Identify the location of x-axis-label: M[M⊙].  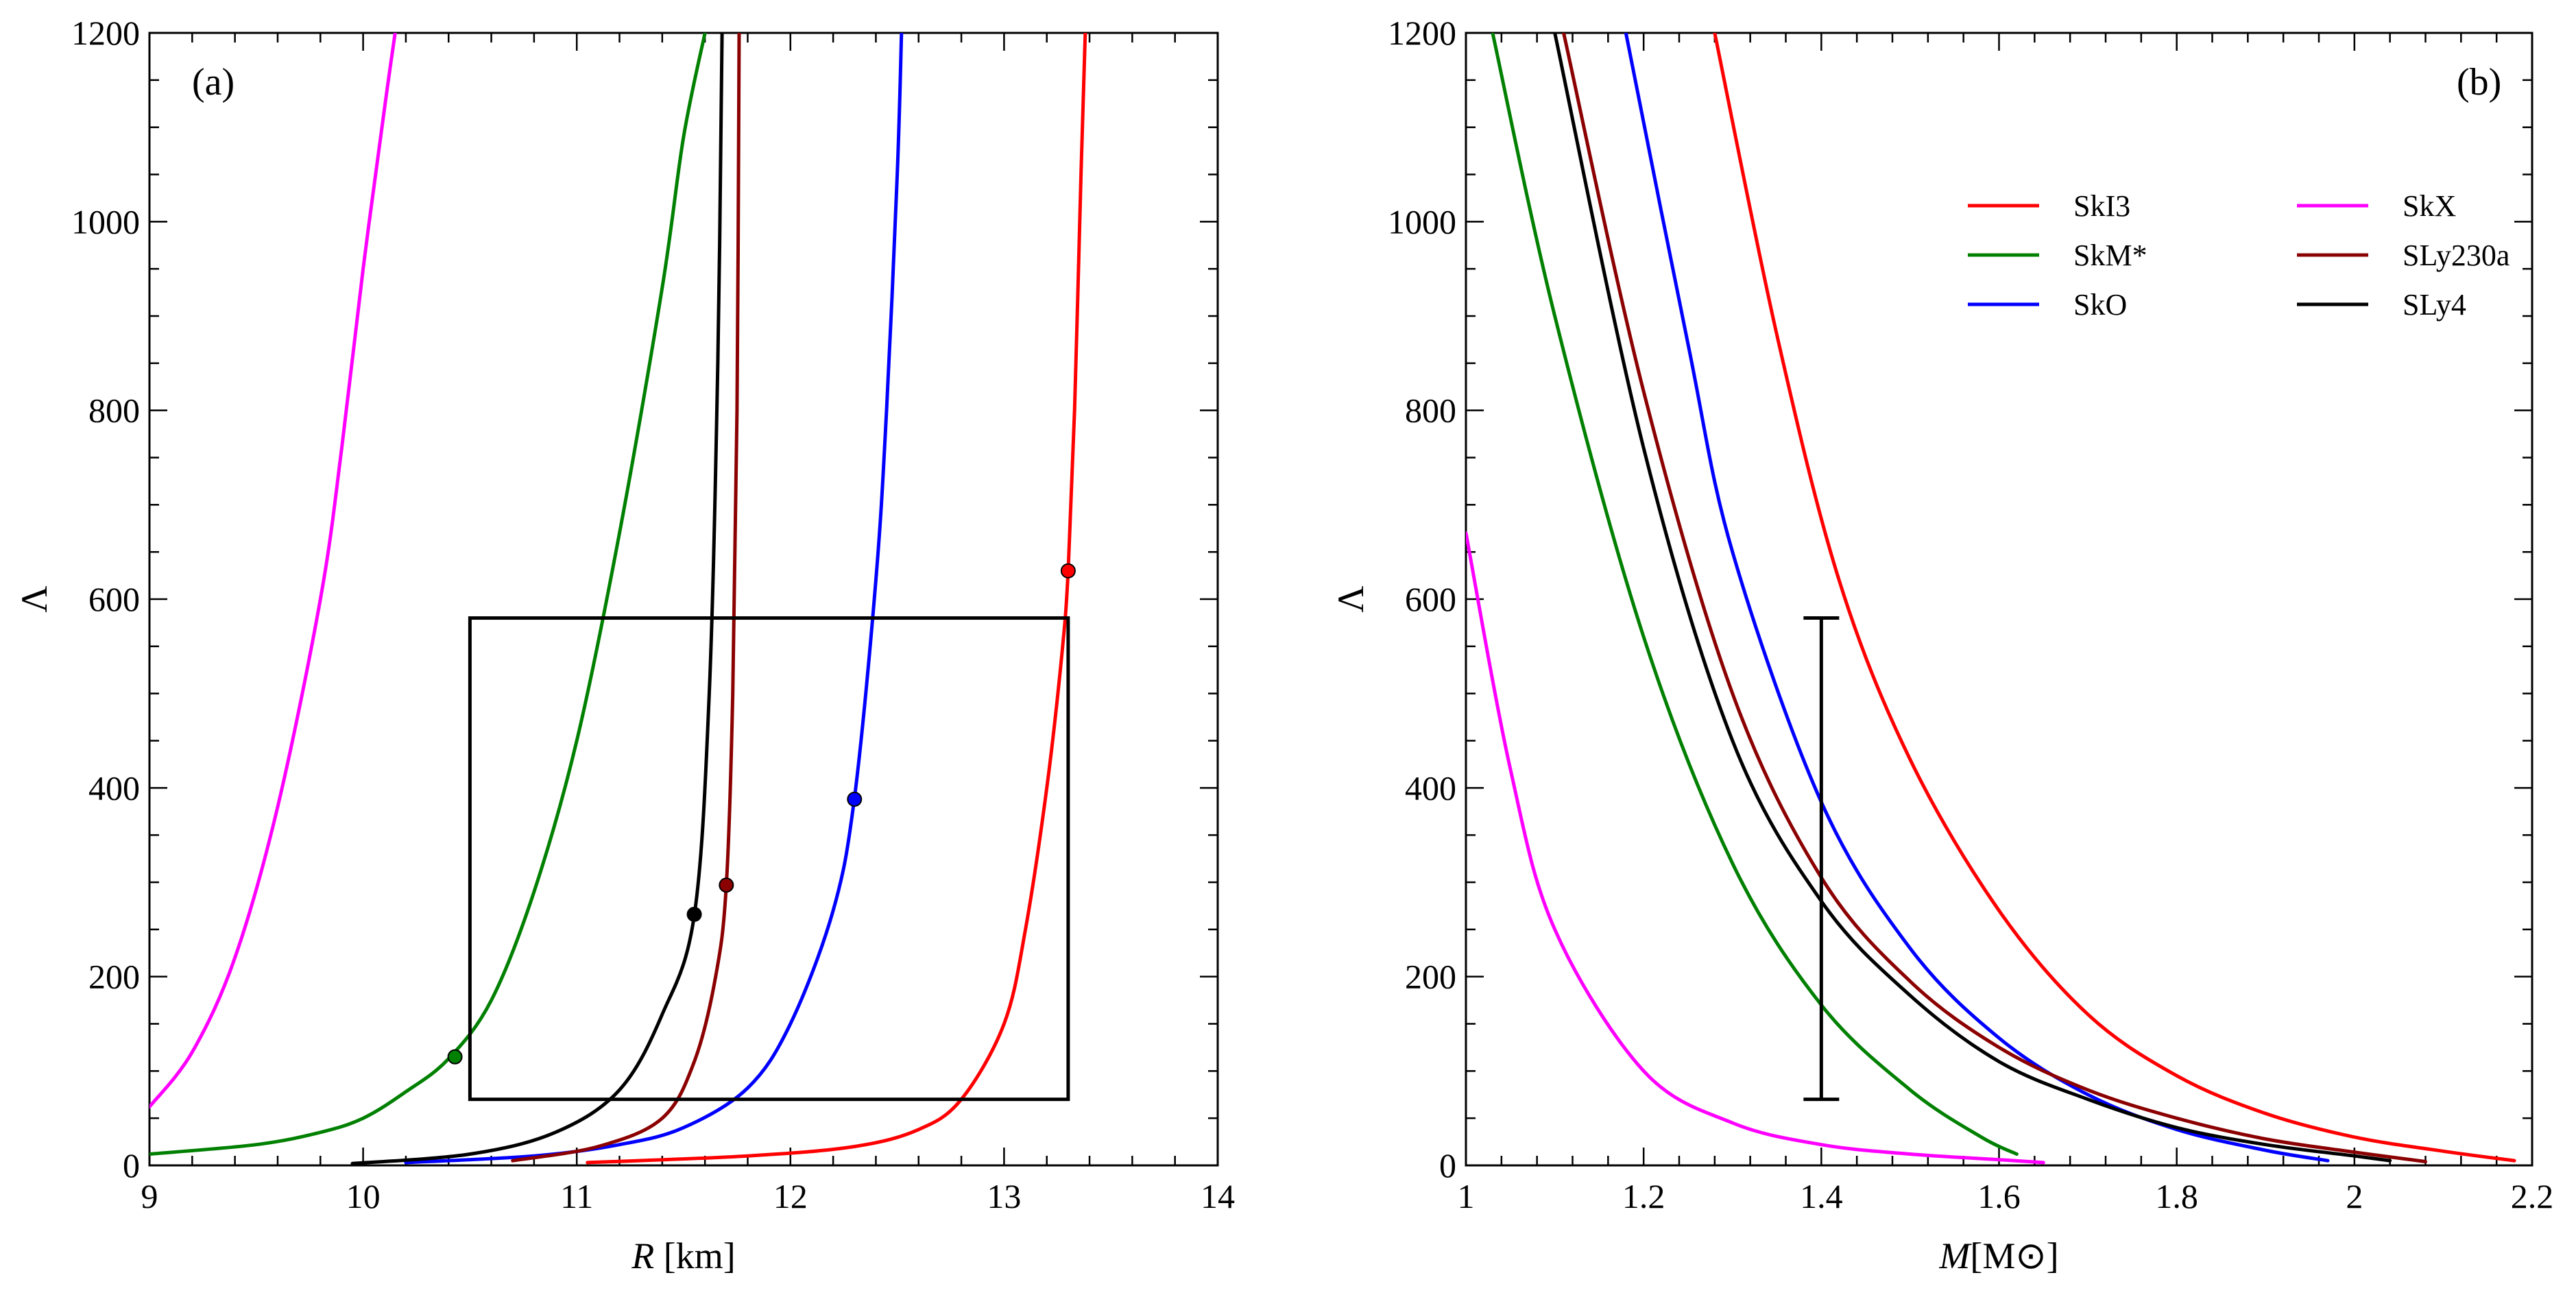
(1998, 1255).